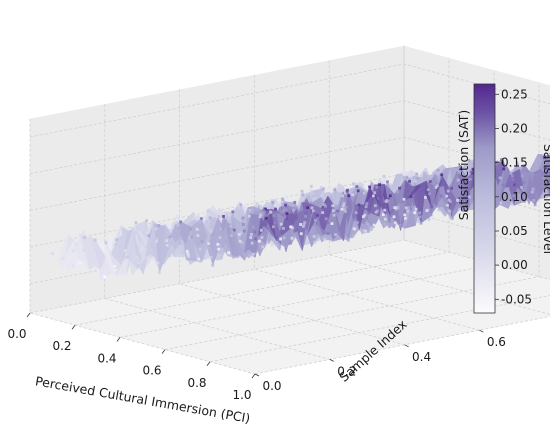  What do you see at coordinates (421, 357) in the screenshot?
I see `y-tick-label: 0.4` at bounding box center [421, 357].